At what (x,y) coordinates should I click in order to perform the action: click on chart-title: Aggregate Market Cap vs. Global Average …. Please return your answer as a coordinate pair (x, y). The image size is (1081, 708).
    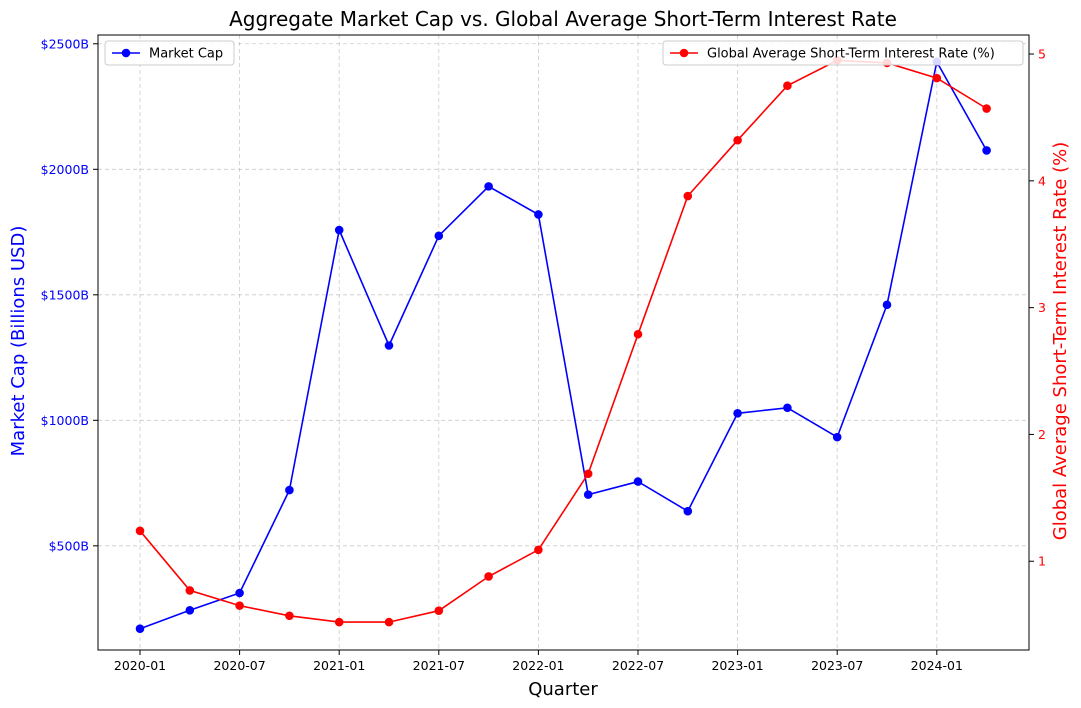
    Looking at the image, I should click on (563, 19).